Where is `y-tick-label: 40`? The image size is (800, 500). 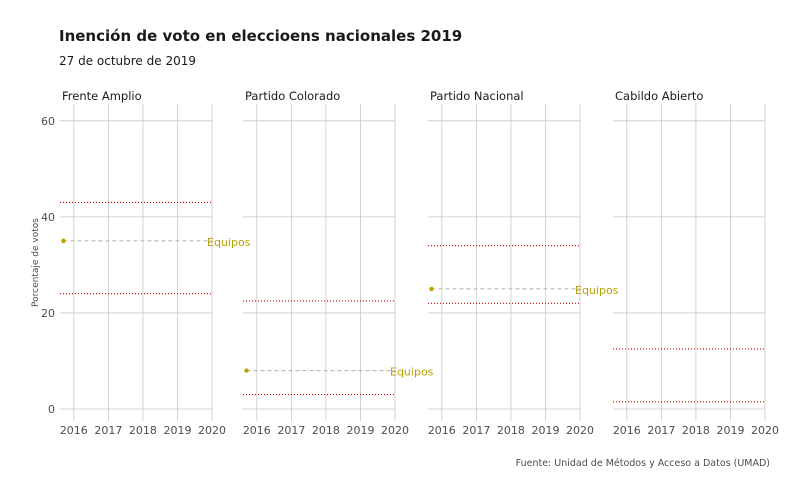
y-tick-label: 40 is located at coordinates (48, 217).